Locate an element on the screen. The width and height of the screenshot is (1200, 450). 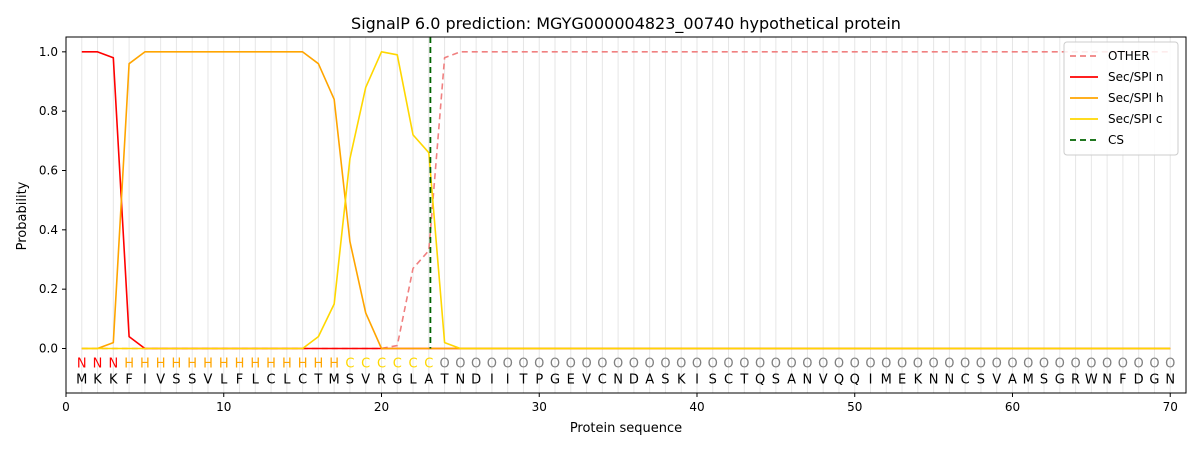
amino-acid-label: W is located at coordinates (1091, 380).